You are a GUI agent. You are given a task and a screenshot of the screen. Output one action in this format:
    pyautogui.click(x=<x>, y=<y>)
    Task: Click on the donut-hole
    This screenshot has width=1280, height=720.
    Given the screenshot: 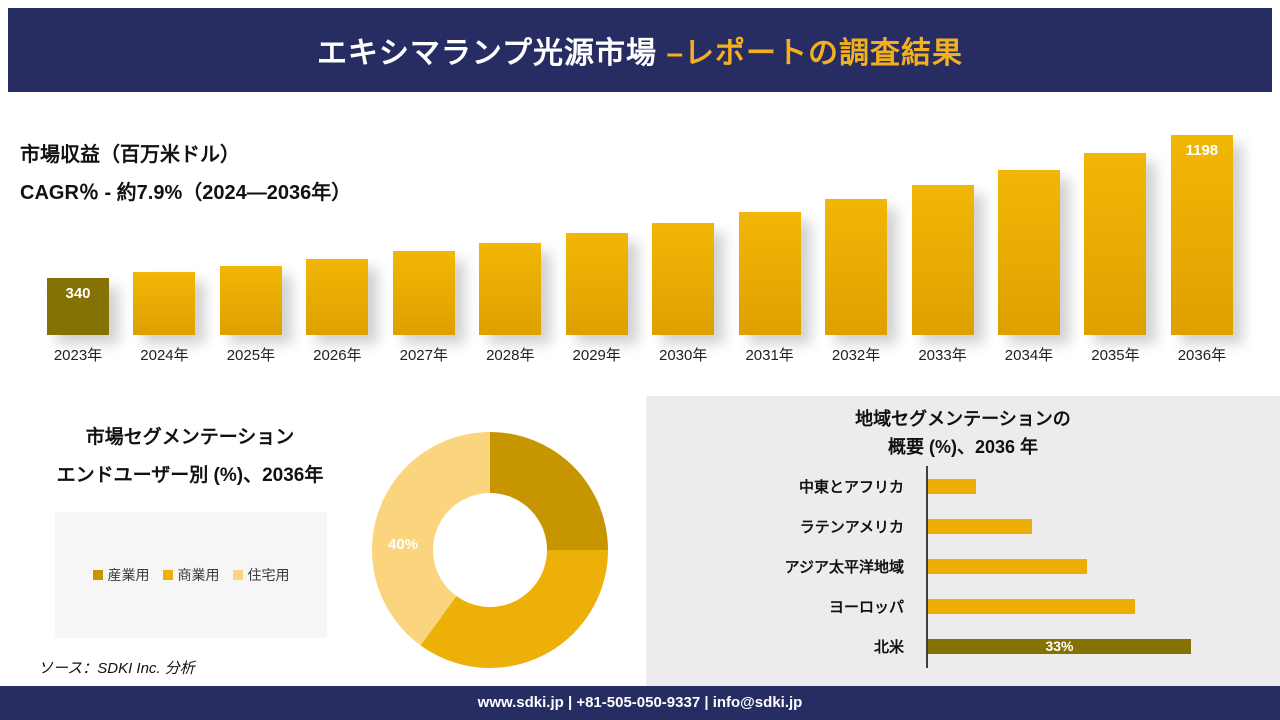 What is the action you would take?
    pyautogui.click(x=490, y=550)
    